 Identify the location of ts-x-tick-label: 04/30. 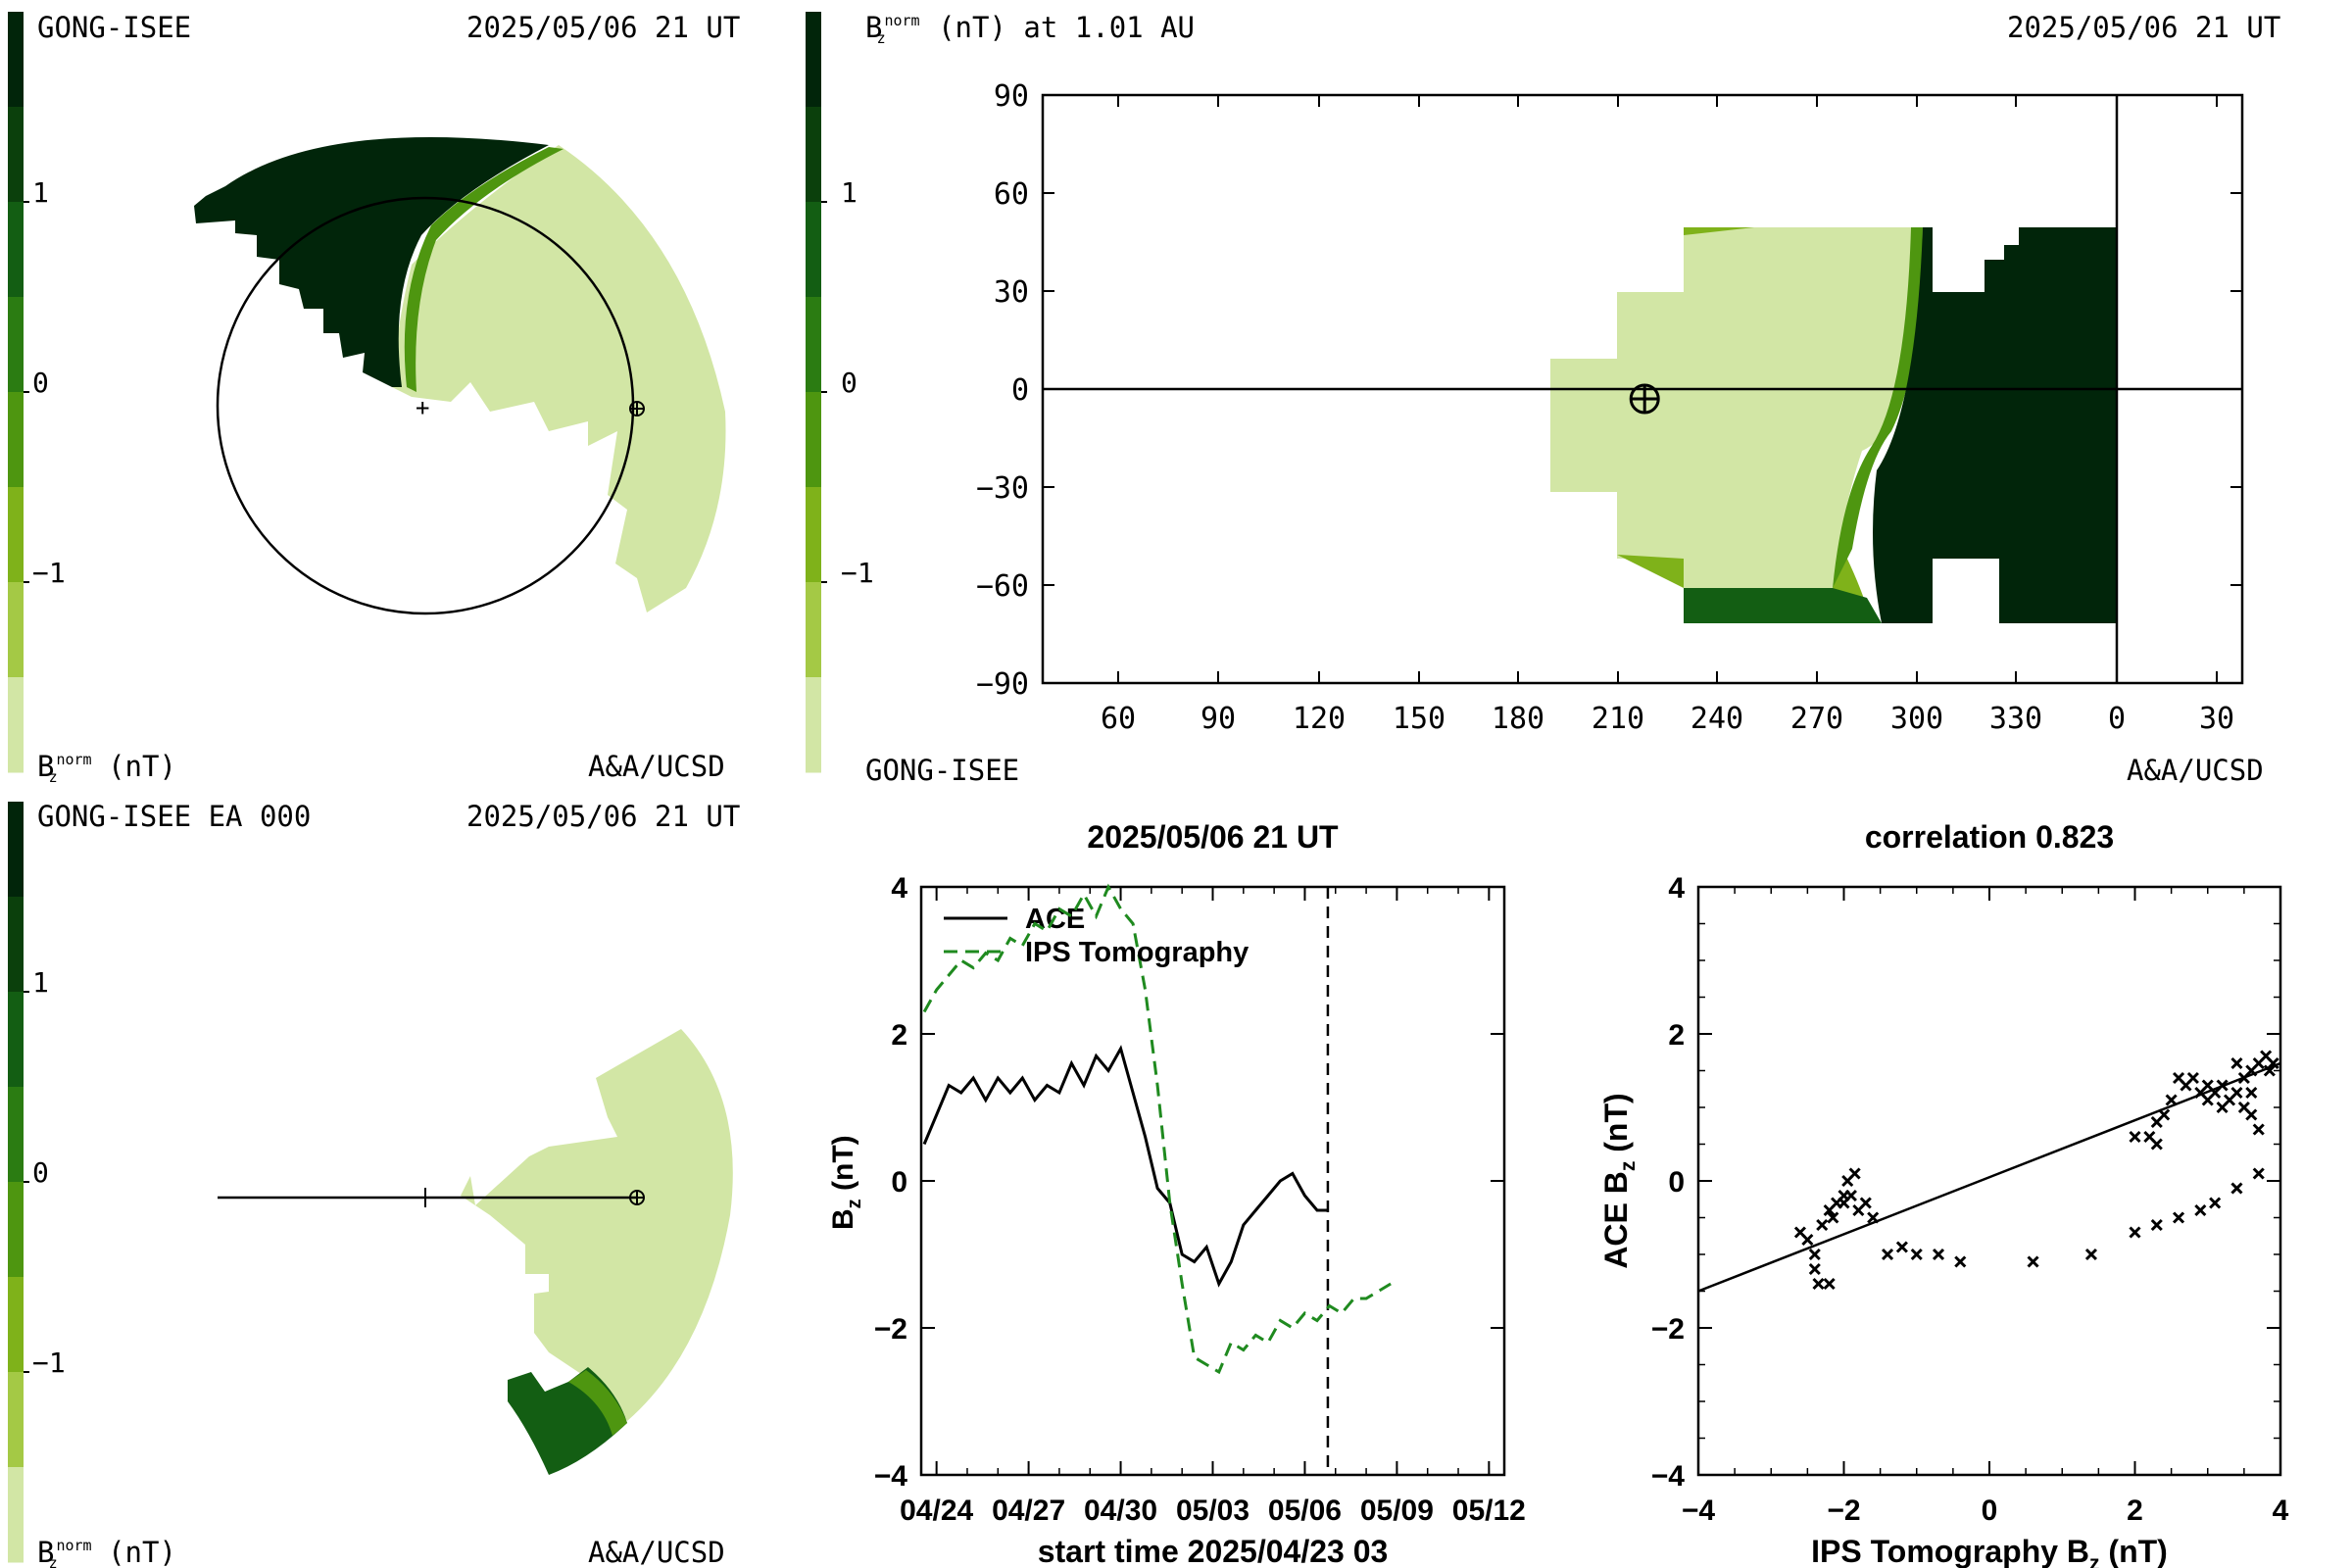
(1120, 1510).